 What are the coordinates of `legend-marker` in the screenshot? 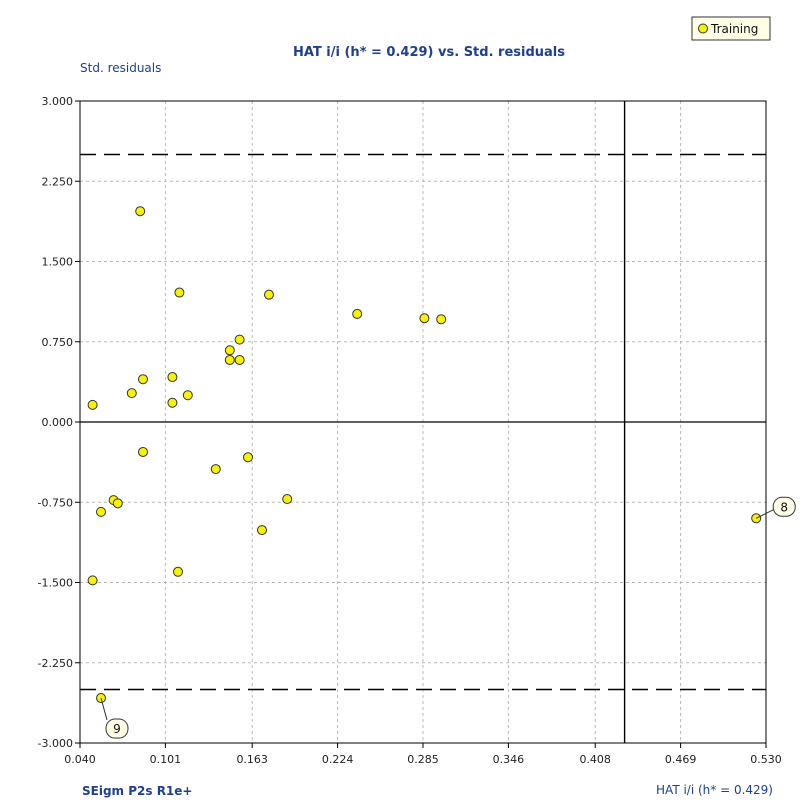 It's located at (703, 28).